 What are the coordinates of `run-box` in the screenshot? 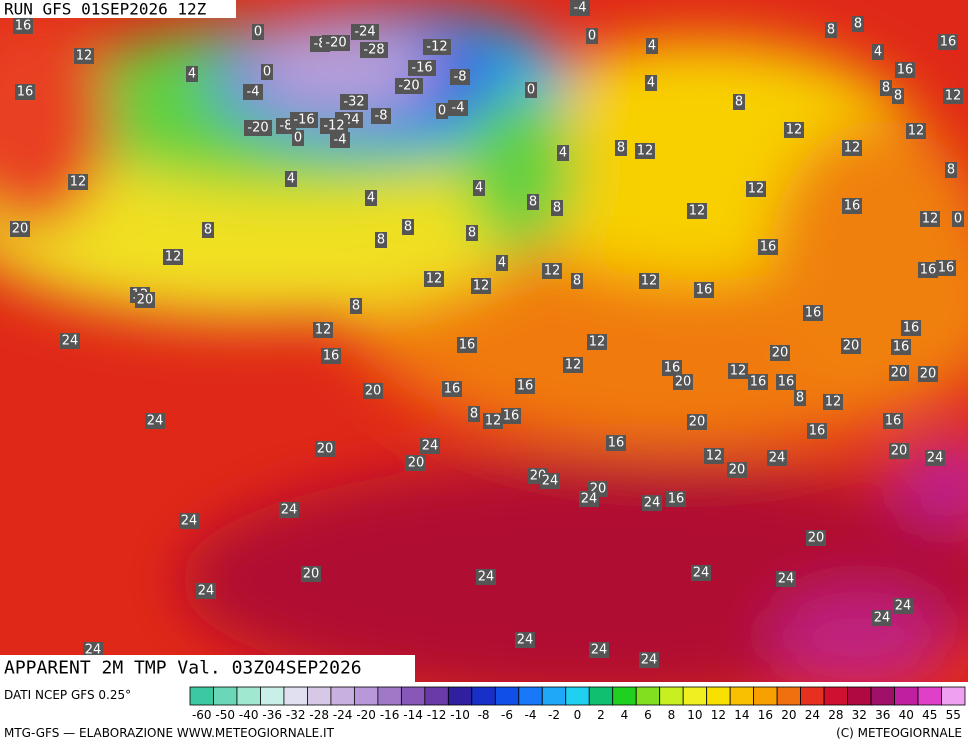 It's located at (118, 9).